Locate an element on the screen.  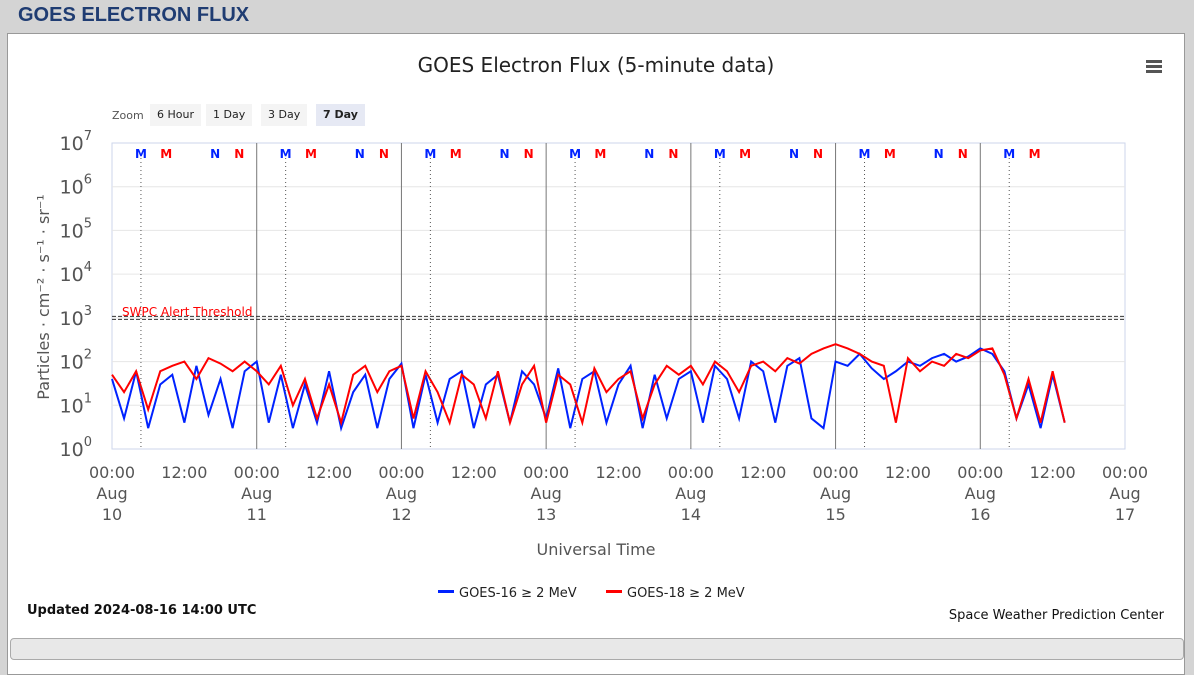
y-tick-exponent: 2 is located at coordinates (88, 355).